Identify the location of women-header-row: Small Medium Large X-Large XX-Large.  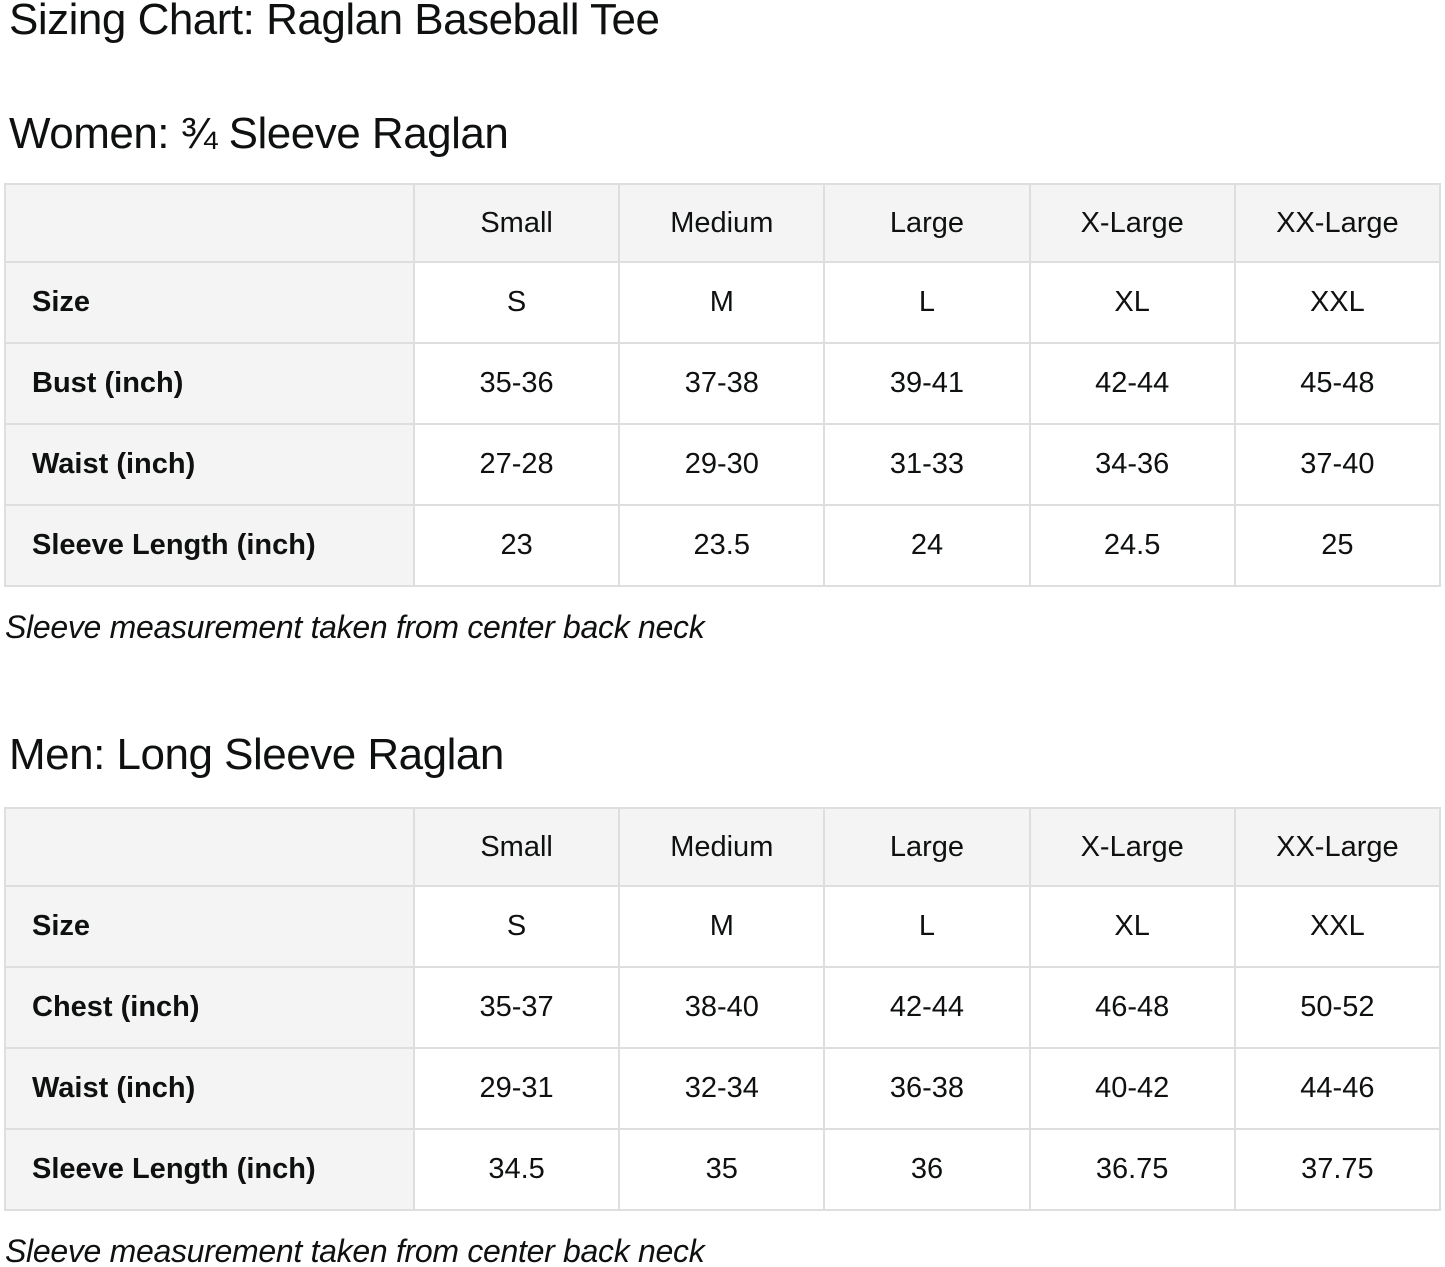
(723, 223).